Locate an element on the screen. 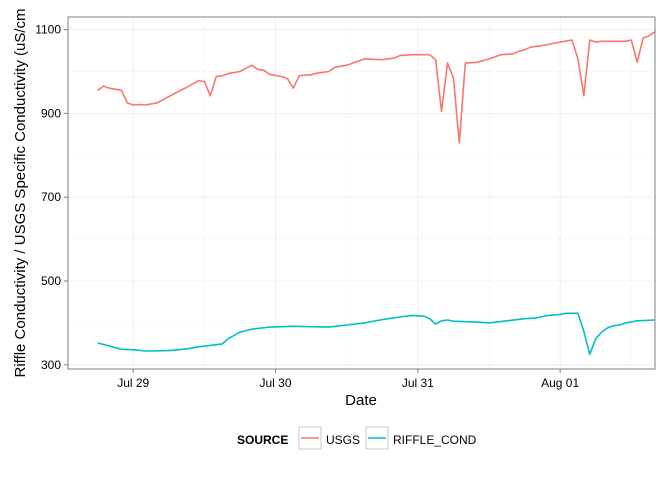  y-tick-label: 900 is located at coordinates (51, 113).